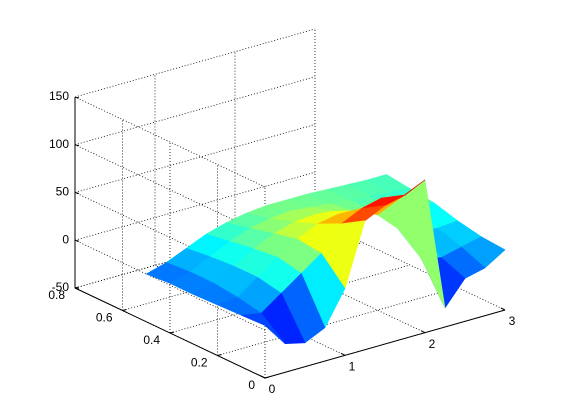  What do you see at coordinates (432, 344) in the screenshot?
I see `x-tick-label: 2` at bounding box center [432, 344].